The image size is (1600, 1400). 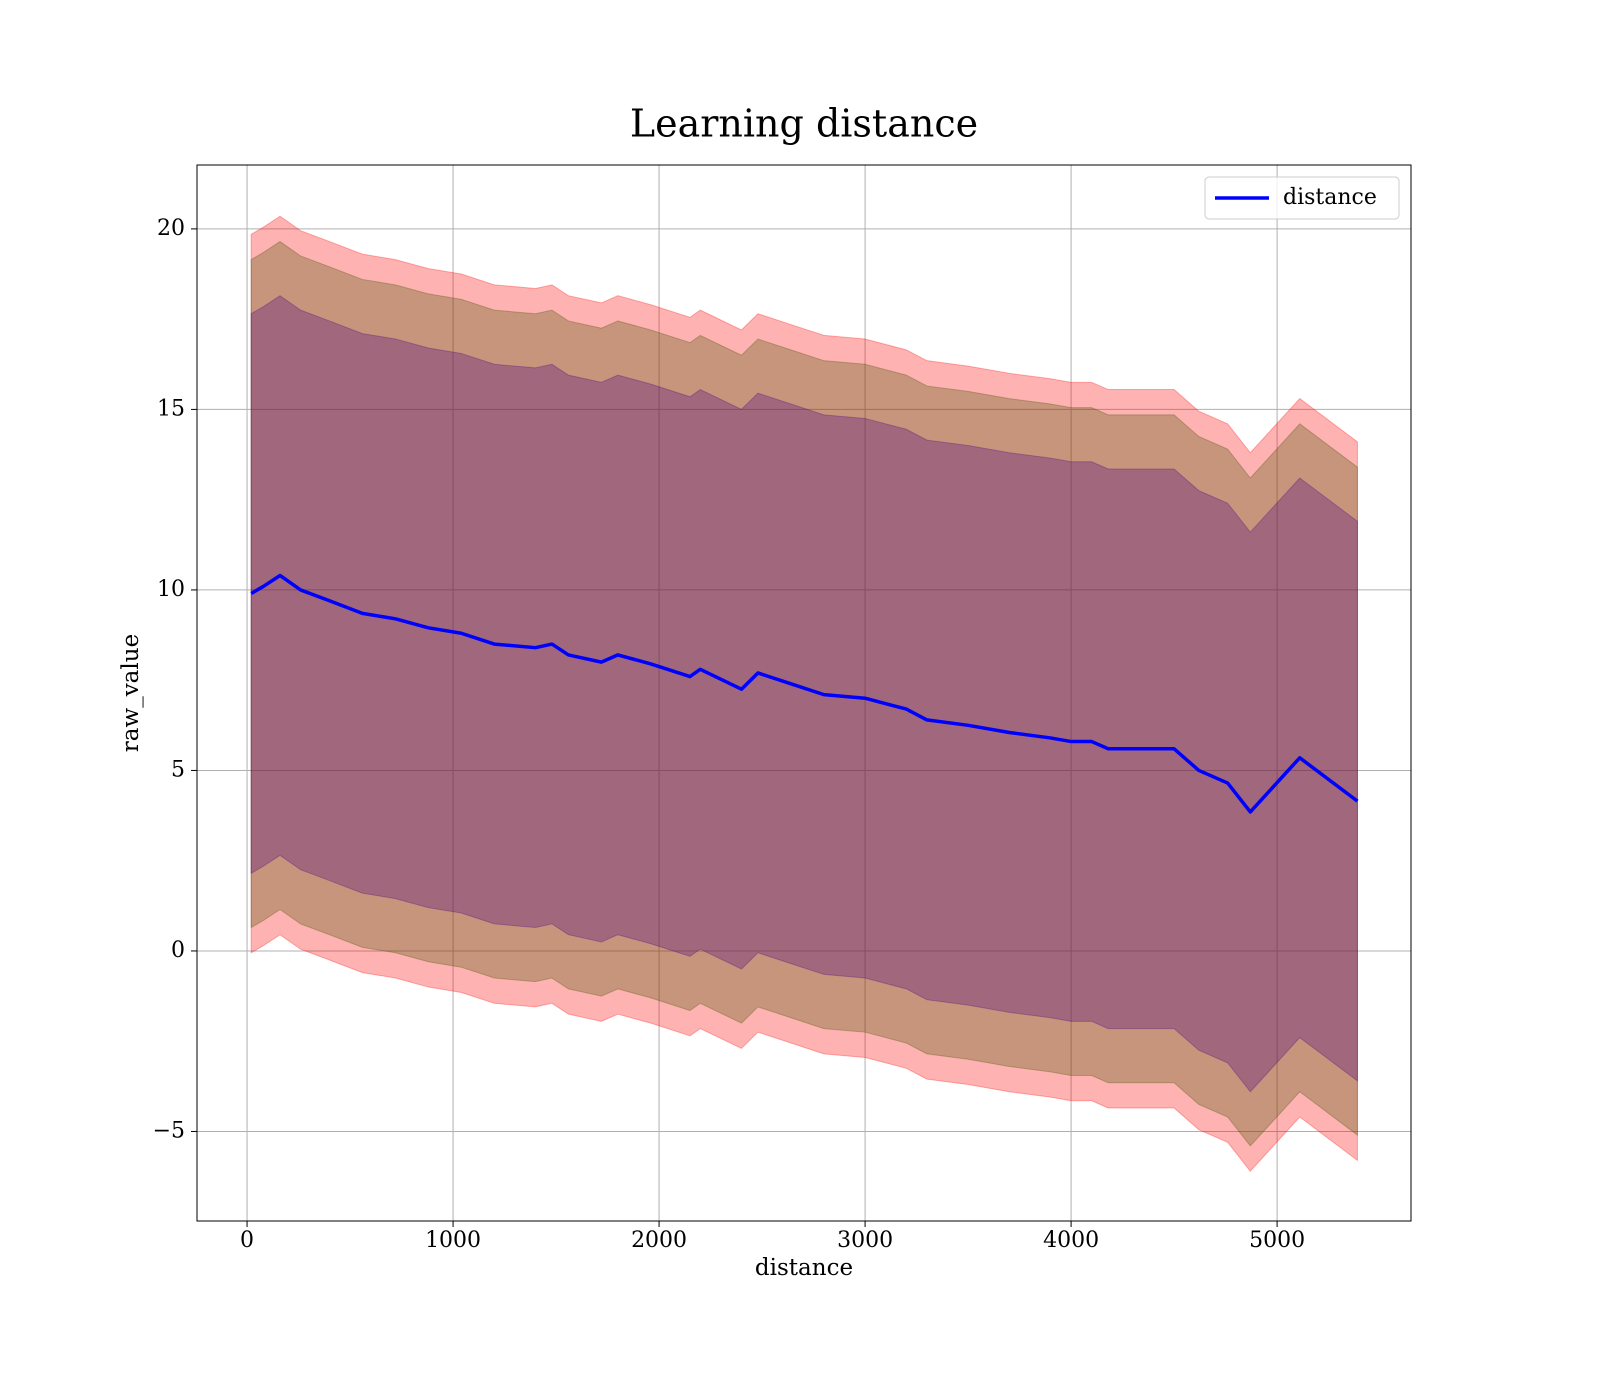 What do you see at coordinates (804, 124) in the screenshot?
I see `chart-title: Learning distance` at bounding box center [804, 124].